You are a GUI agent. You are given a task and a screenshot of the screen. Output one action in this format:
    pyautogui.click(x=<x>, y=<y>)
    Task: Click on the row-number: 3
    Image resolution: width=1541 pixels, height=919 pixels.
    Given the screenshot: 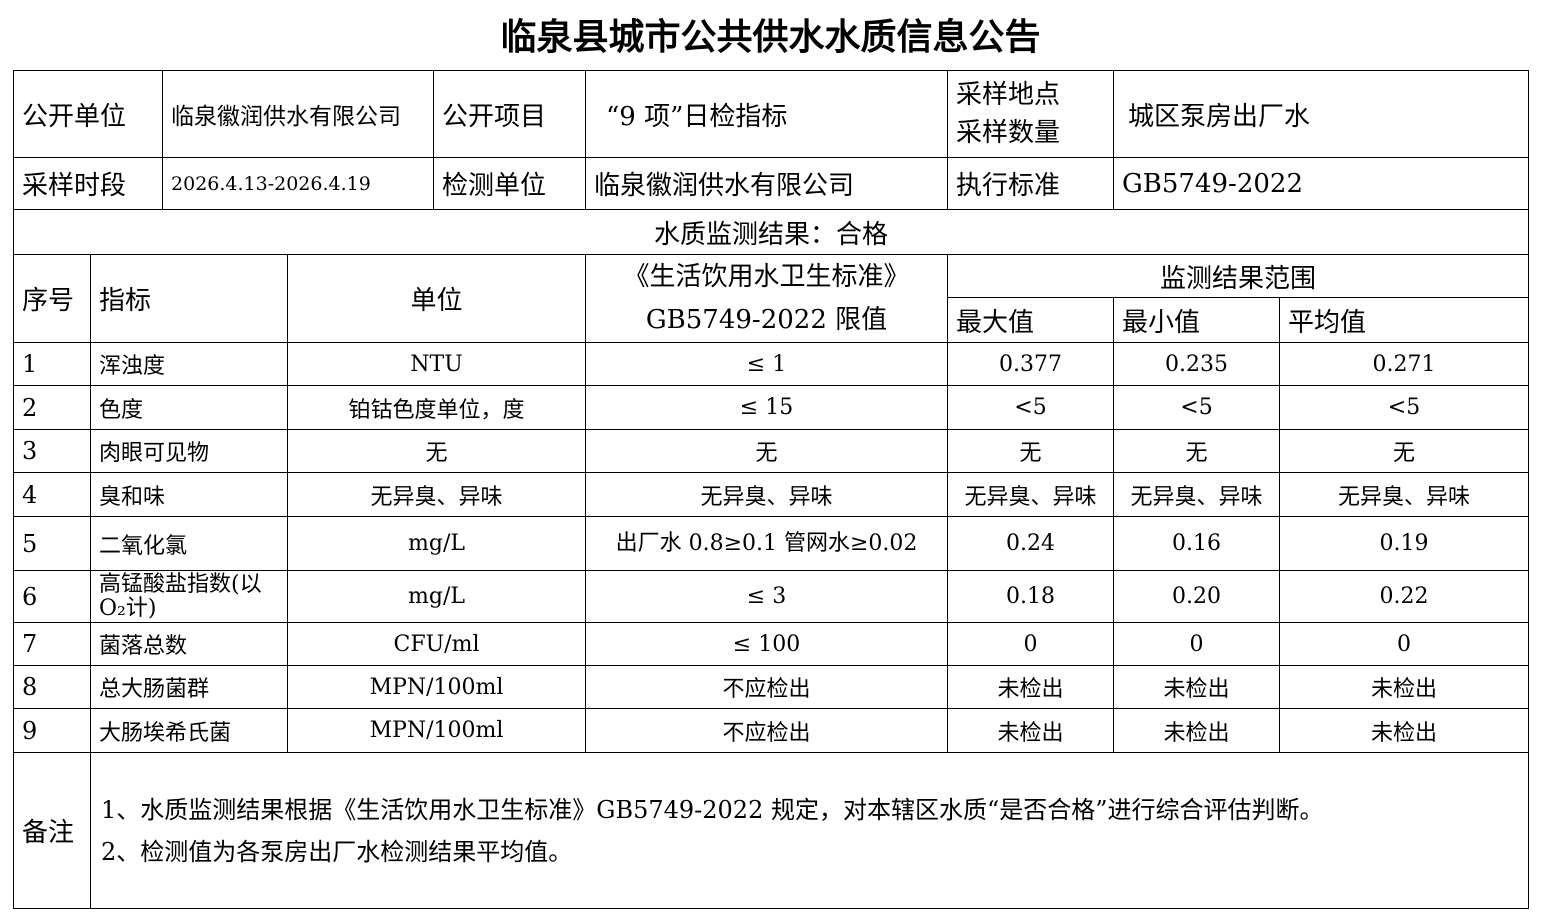 What is the action you would take?
    pyautogui.click(x=52, y=451)
    